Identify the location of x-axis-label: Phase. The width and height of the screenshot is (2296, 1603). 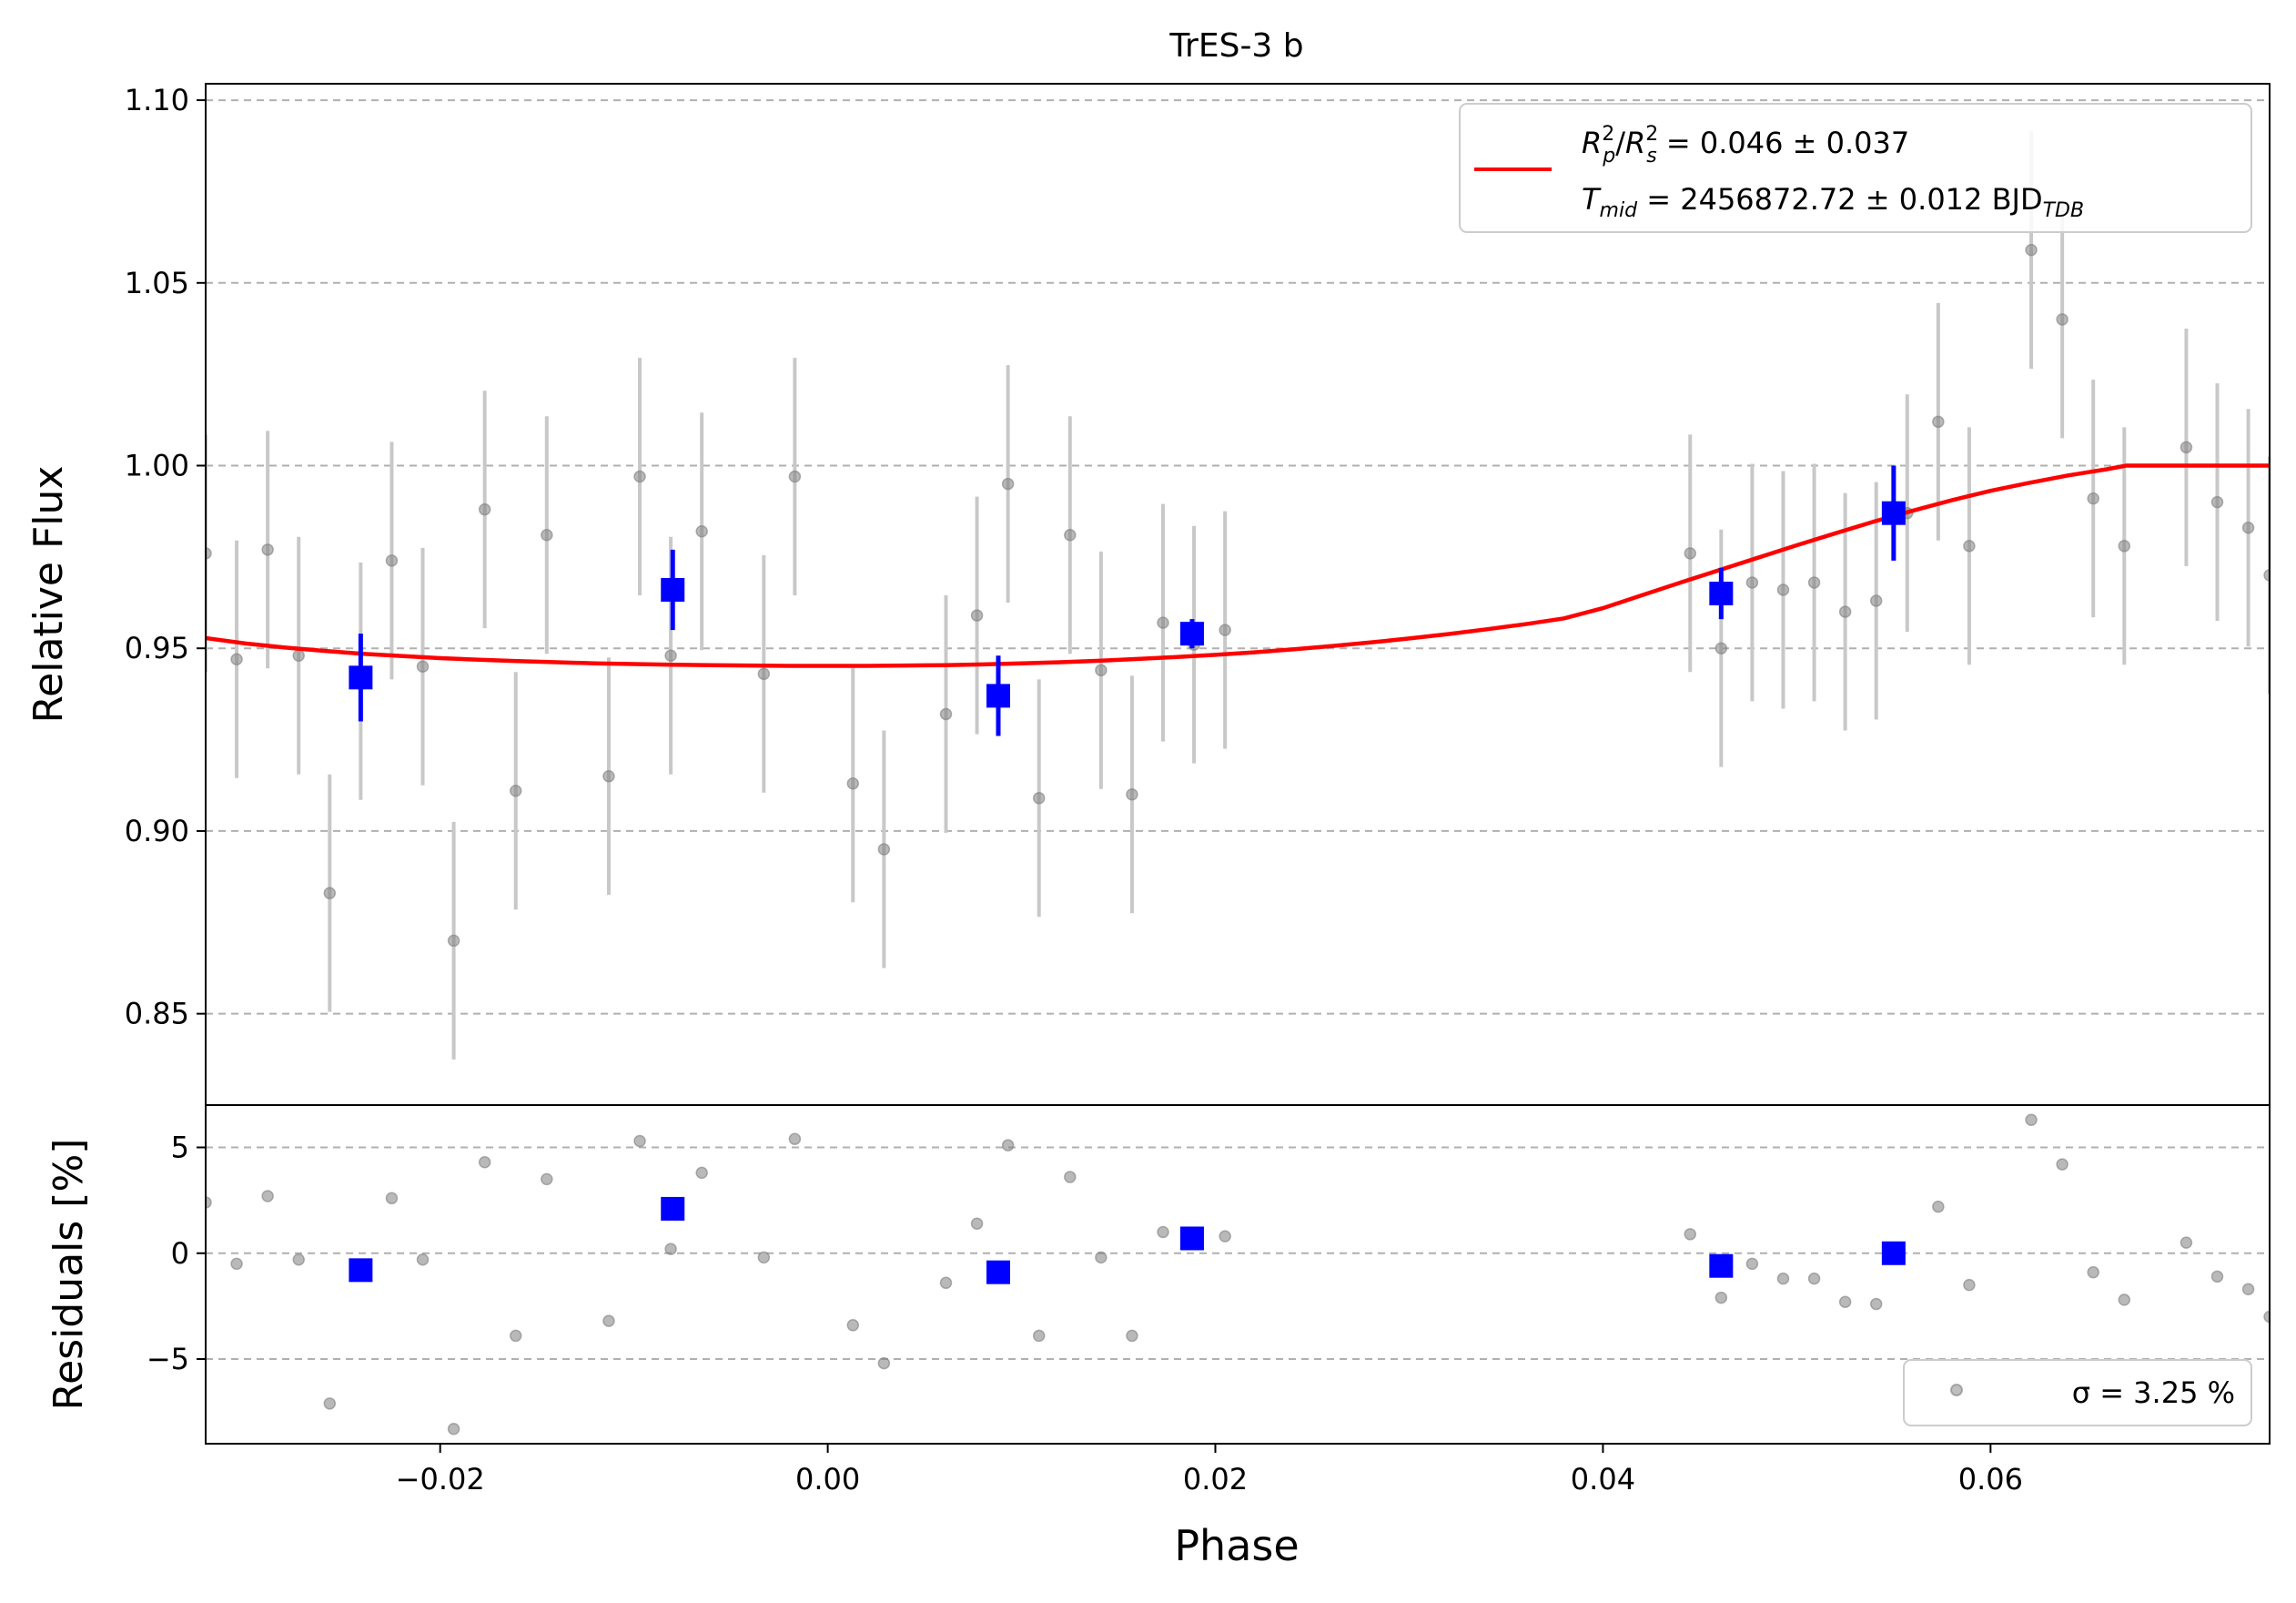
(1237, 1545).